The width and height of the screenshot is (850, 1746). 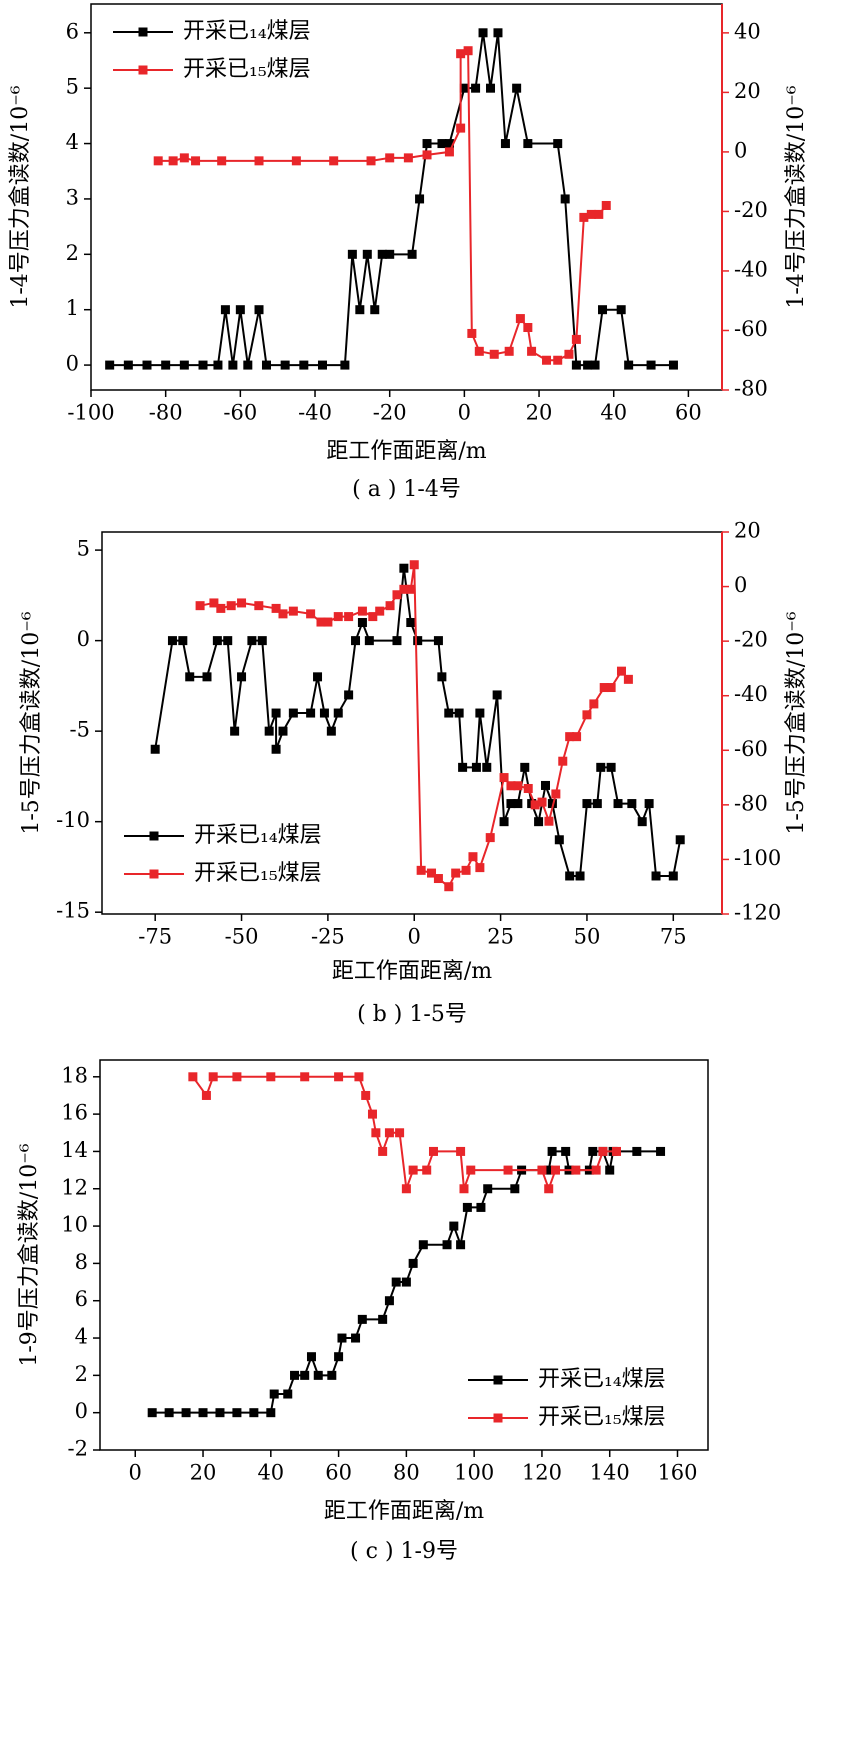 What do you see at coordinates (328, 937) in the screenshot?
I see `x-tick-label: -25` at bounding box center [328, 937].